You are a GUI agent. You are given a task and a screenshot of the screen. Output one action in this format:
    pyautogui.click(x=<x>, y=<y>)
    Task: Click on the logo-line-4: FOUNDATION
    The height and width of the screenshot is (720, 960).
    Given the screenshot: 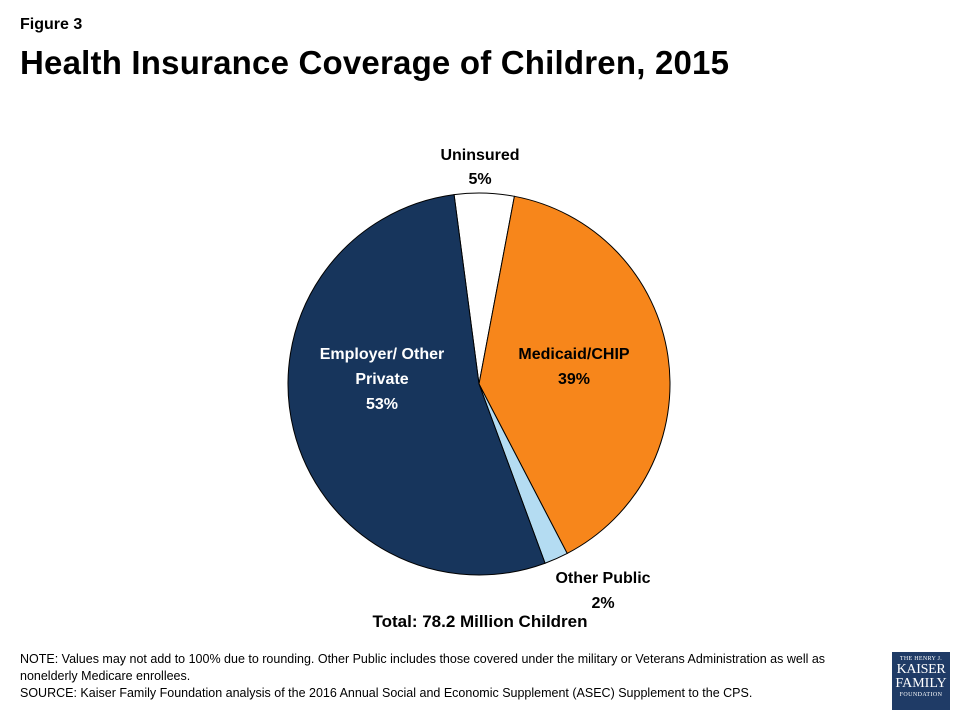 What is the action you would take?
    pyautogui.click(x=921, y=695)
    